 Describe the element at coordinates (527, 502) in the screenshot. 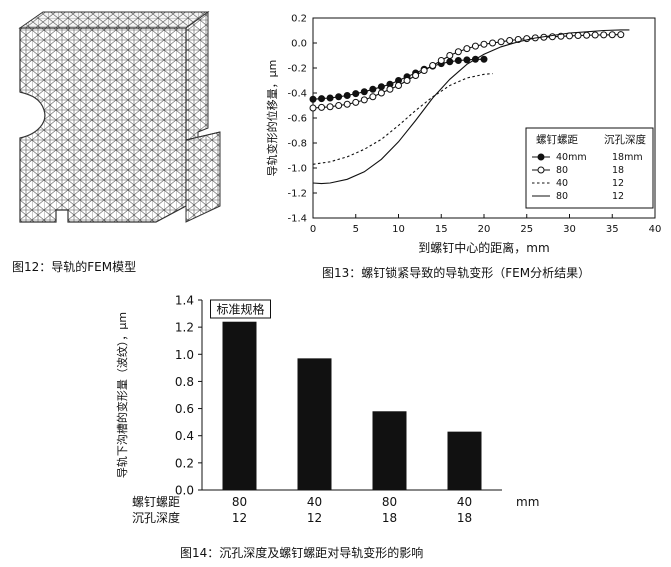

I see `unit-label: mm` at that location.